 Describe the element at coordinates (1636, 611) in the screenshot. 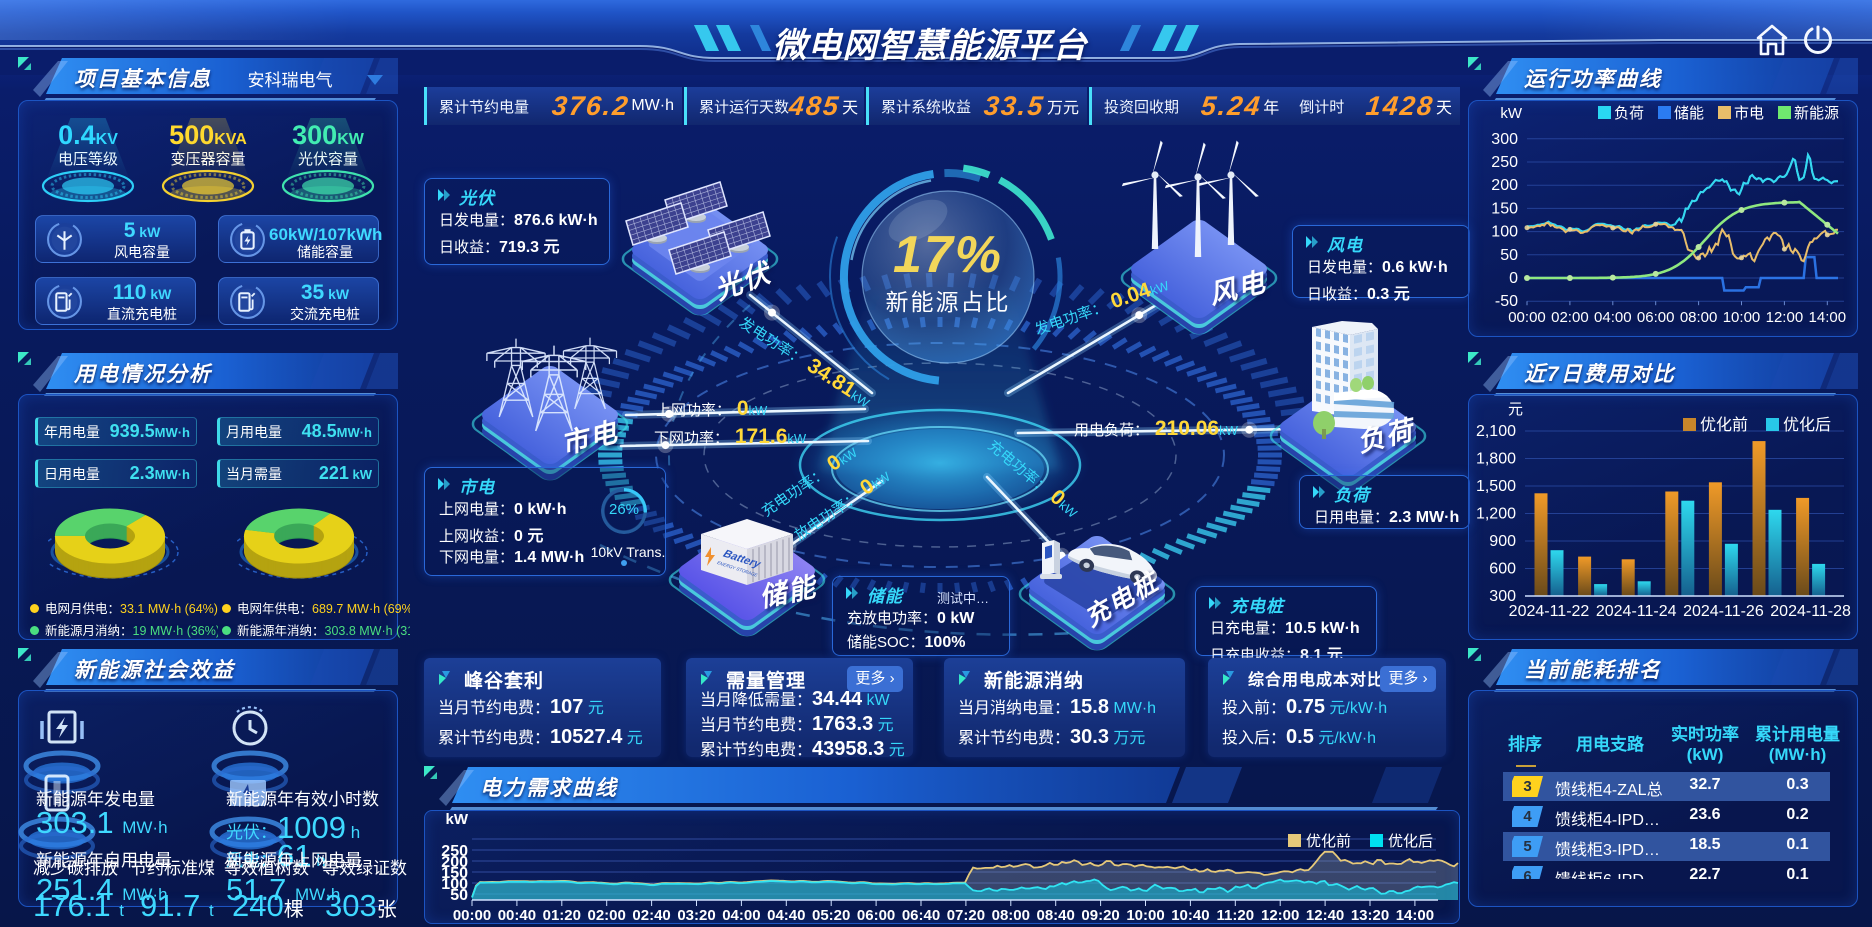

I see `svg-text: 2024-11-24` at that location.